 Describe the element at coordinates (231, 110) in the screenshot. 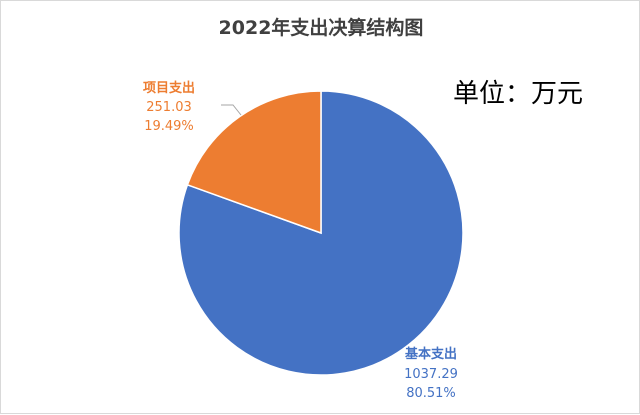

I see `leader-line-project` at that location.